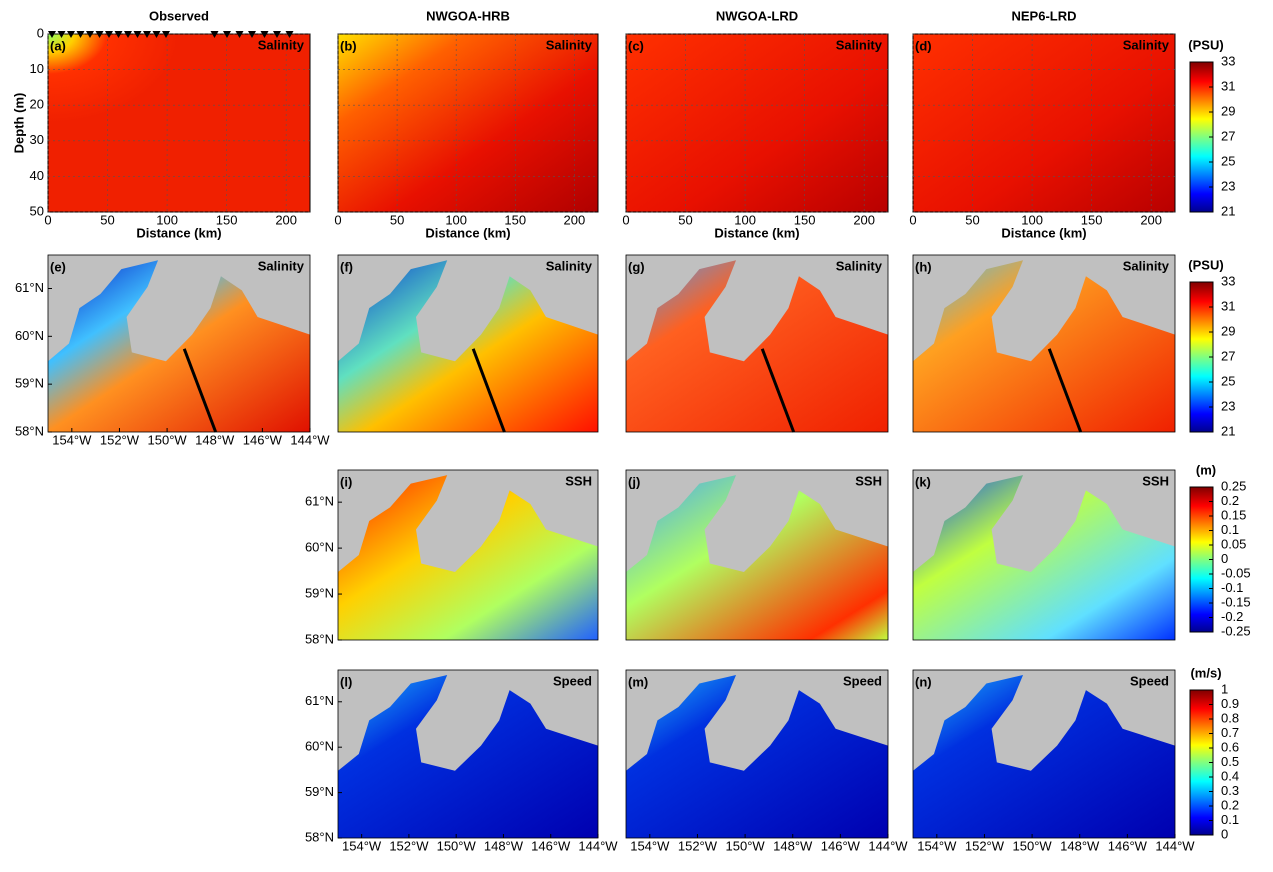 Image resolution: width=1273 pixels, height=872 pixels. I want to click on x-tick-label: 50, so click(972, 219).